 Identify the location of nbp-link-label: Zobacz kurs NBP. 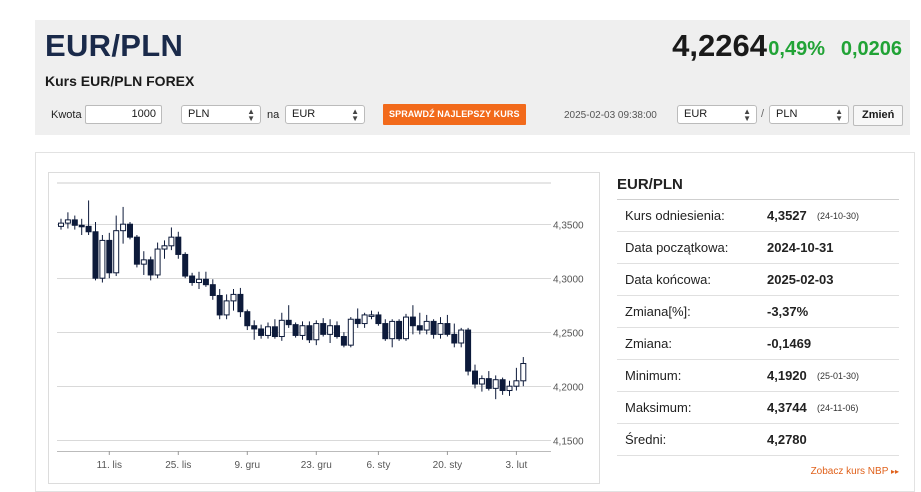
(849, 471).